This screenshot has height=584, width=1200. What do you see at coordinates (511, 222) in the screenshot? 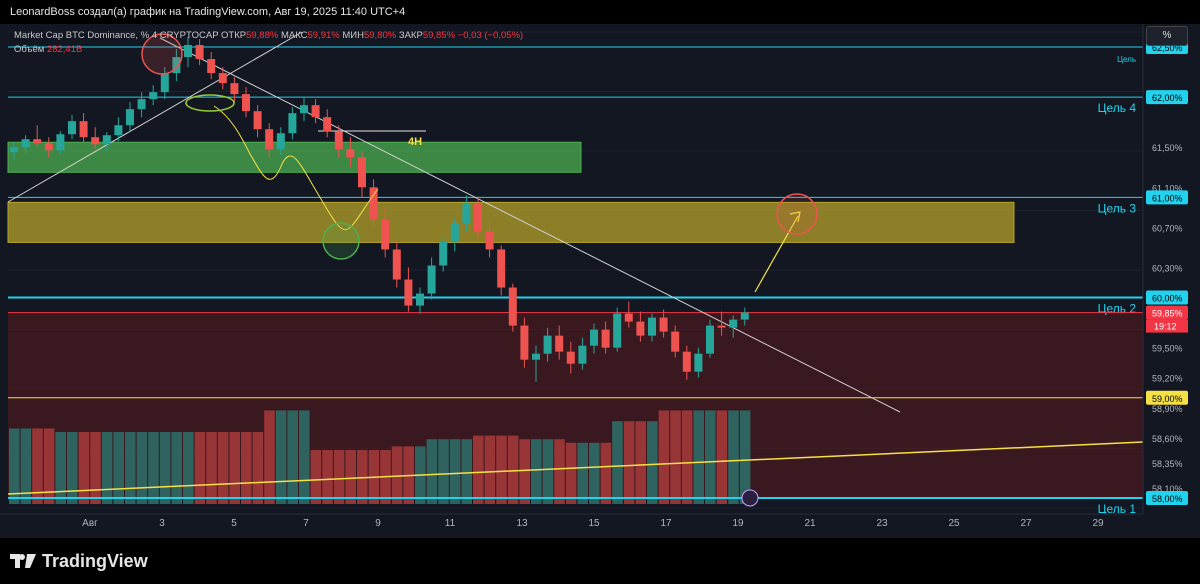
I see `yellow-zone` at bounding box center [511, 222].